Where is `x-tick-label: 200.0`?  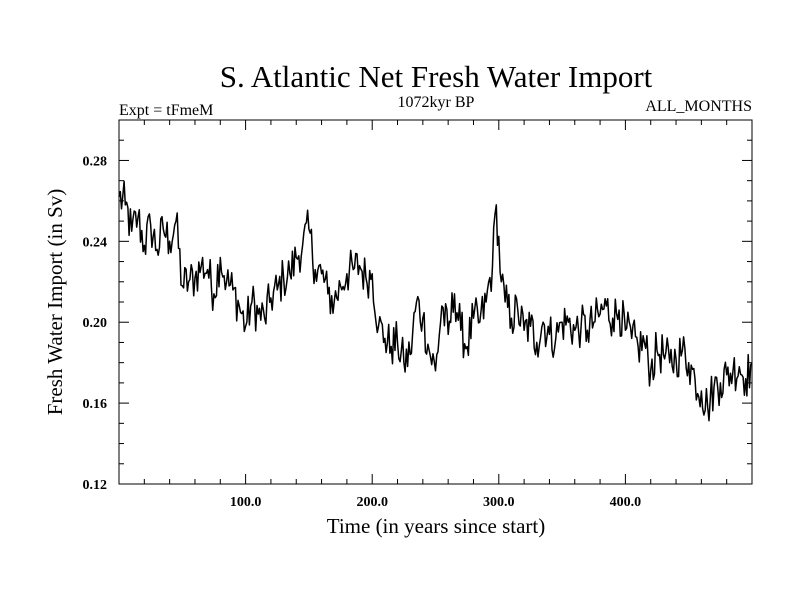 x-tick-label: 200.0 is located at coordinates (372, 502).